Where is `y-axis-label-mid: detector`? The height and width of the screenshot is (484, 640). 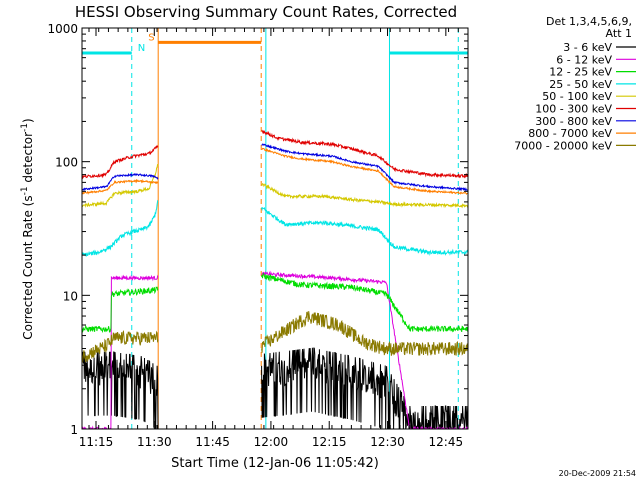
y-axis-label-mid: detector is located at coordinates (28, 159).